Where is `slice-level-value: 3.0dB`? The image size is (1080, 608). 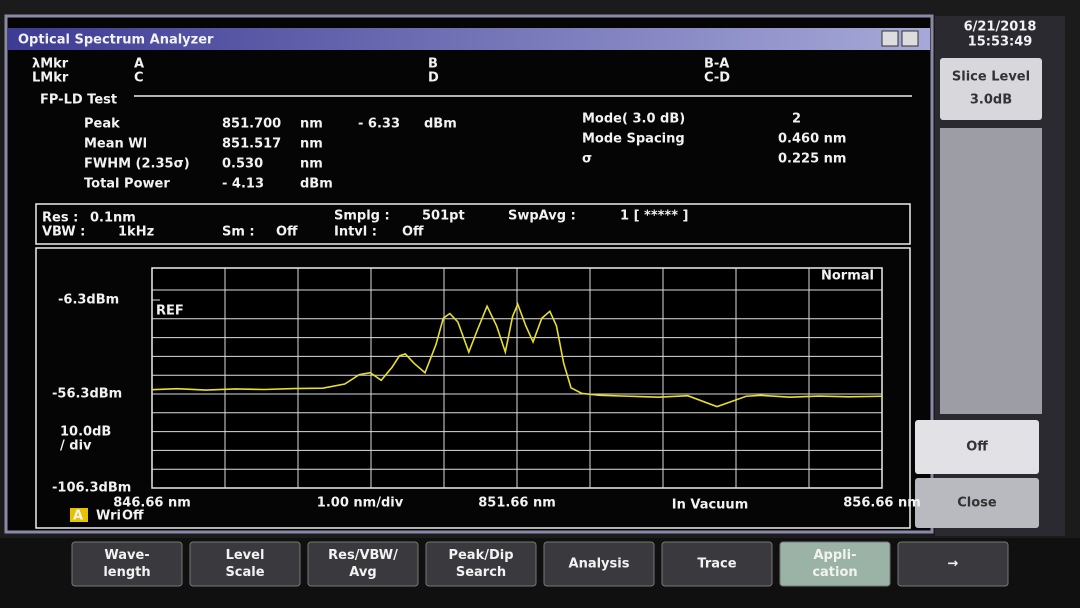 slice-level-value: 3.0dB is located at coordinates (991, 100).